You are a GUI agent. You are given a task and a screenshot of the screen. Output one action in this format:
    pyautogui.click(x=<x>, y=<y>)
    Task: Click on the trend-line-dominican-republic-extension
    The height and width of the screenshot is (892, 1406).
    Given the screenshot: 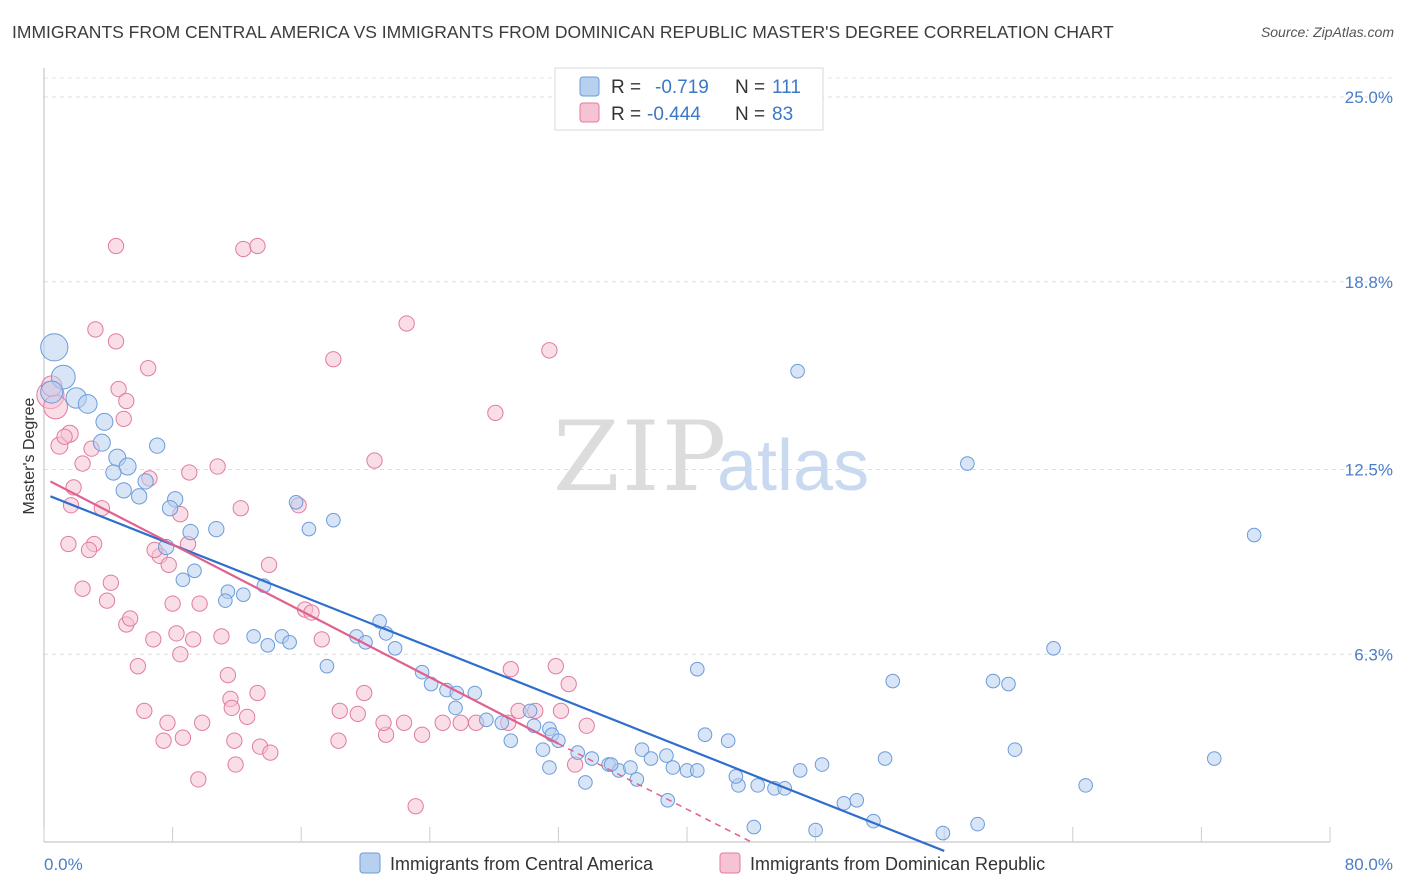 What is the action you would take?
    pyautogui.click(x=655, y=792)
    